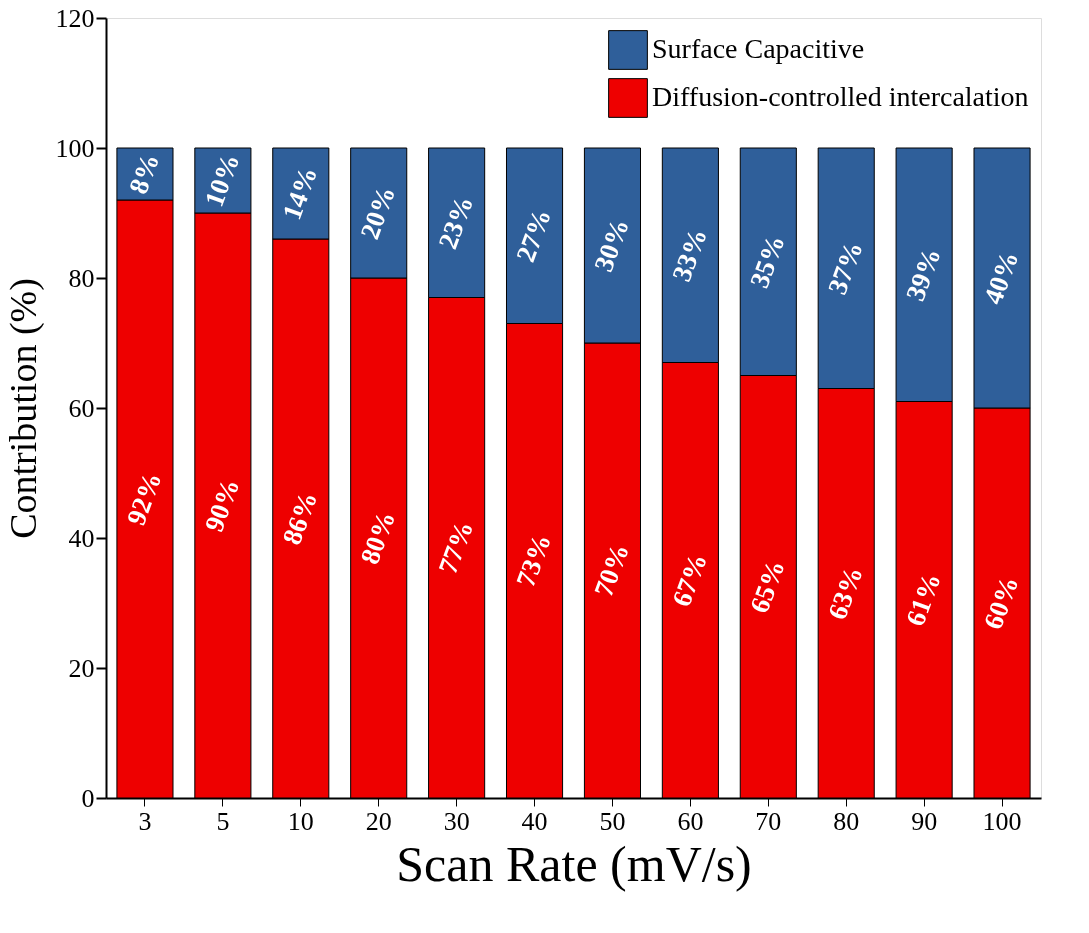  I want to click on y-tick-label: 120, so click(75, 18).